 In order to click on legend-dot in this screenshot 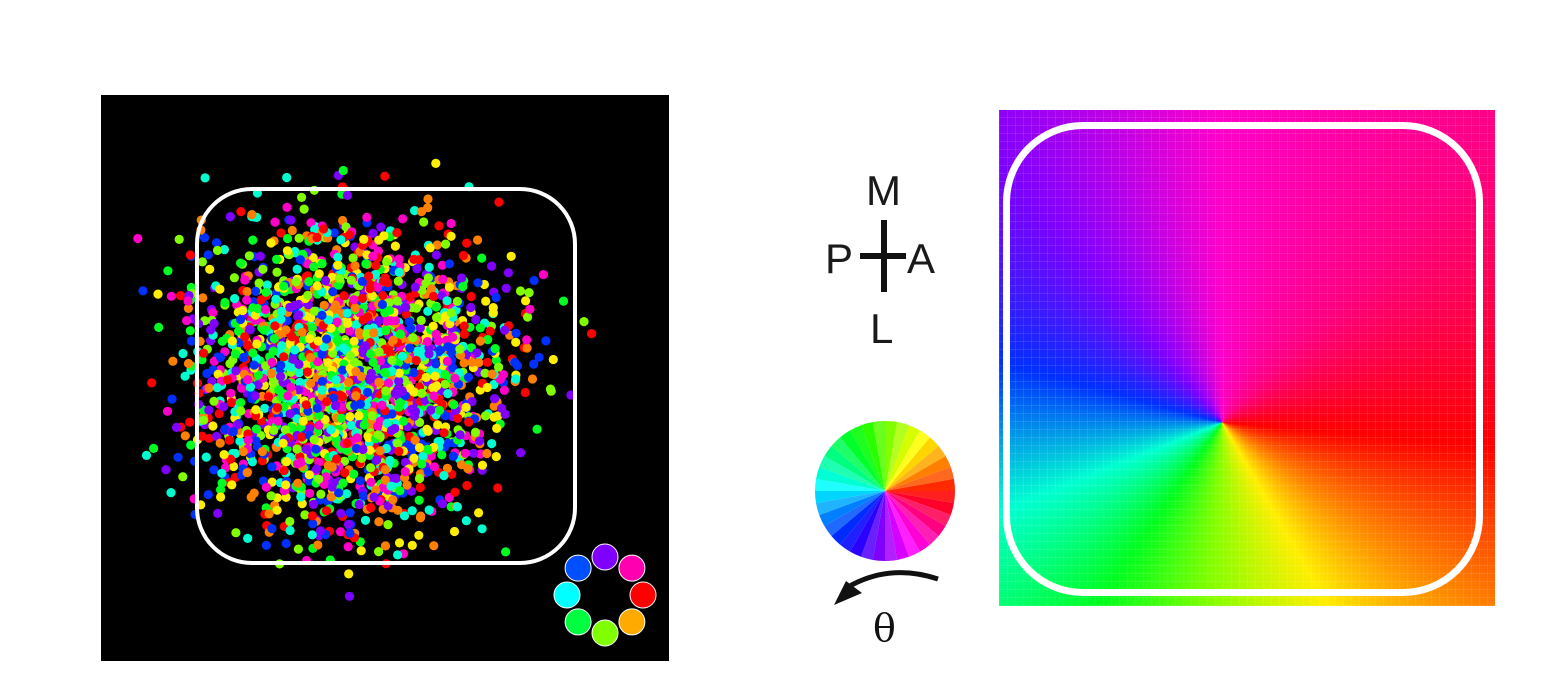, I will do `click(605, 633)`.